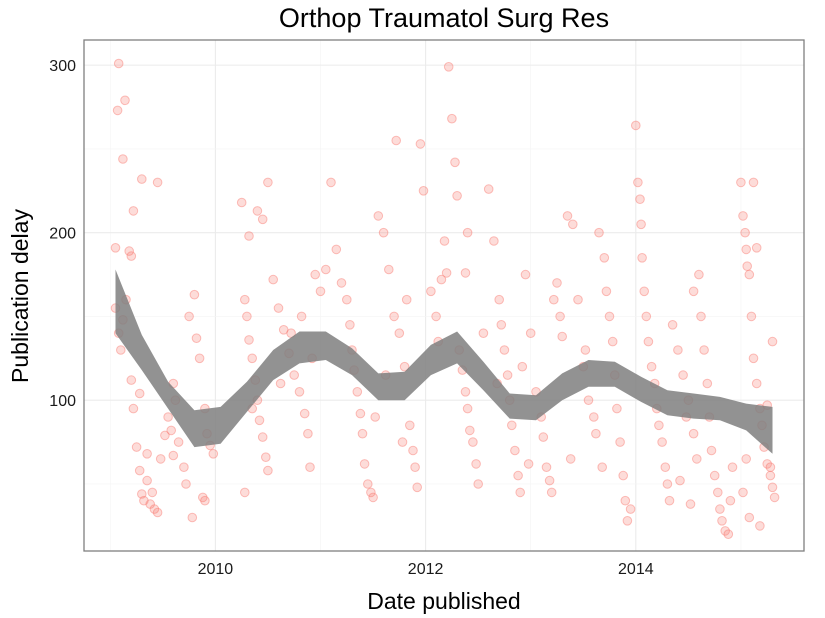  Describe the element at coordinates (444, 18) in the screenshot. I see `chart-title: Orthop Traumatol Surg Res` at that location.